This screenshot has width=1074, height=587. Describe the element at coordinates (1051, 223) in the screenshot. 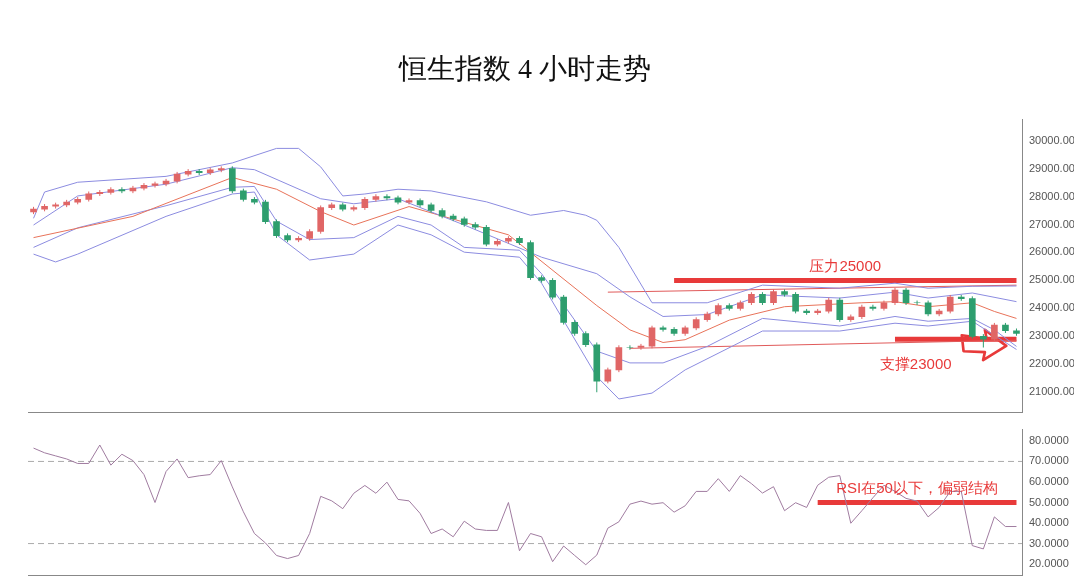

I see `y-tick-label: 27000.00` at that location.